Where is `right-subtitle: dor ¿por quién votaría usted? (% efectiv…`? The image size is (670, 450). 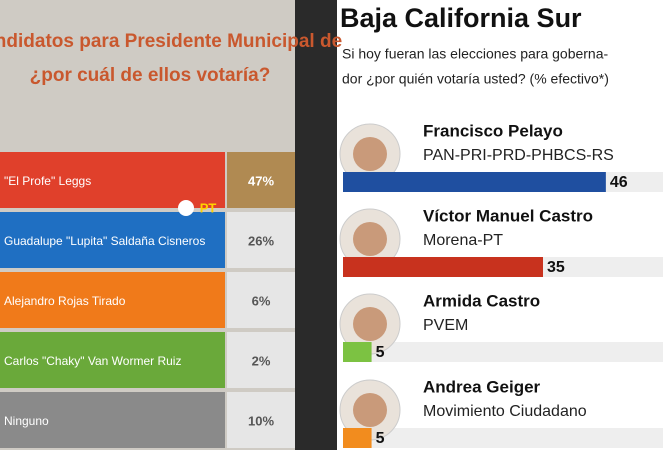 right-subtitle: dor ¿por quién votaría usted? (% efectiv… is located at coordinates (475, 79).